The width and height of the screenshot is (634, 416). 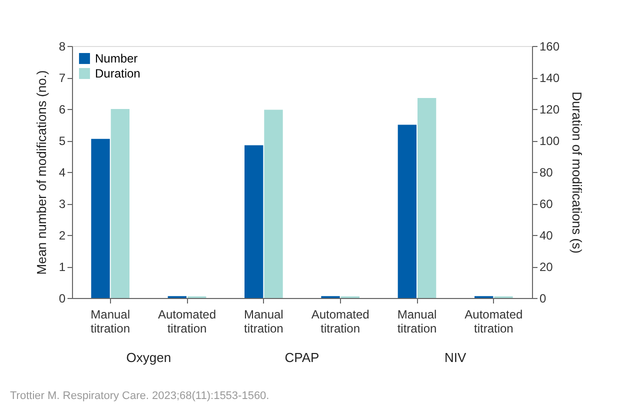 What do you see at coordinates (116, 59) in the screenshot?
I see `legend-label: Number` at bounding box center [116, 59].